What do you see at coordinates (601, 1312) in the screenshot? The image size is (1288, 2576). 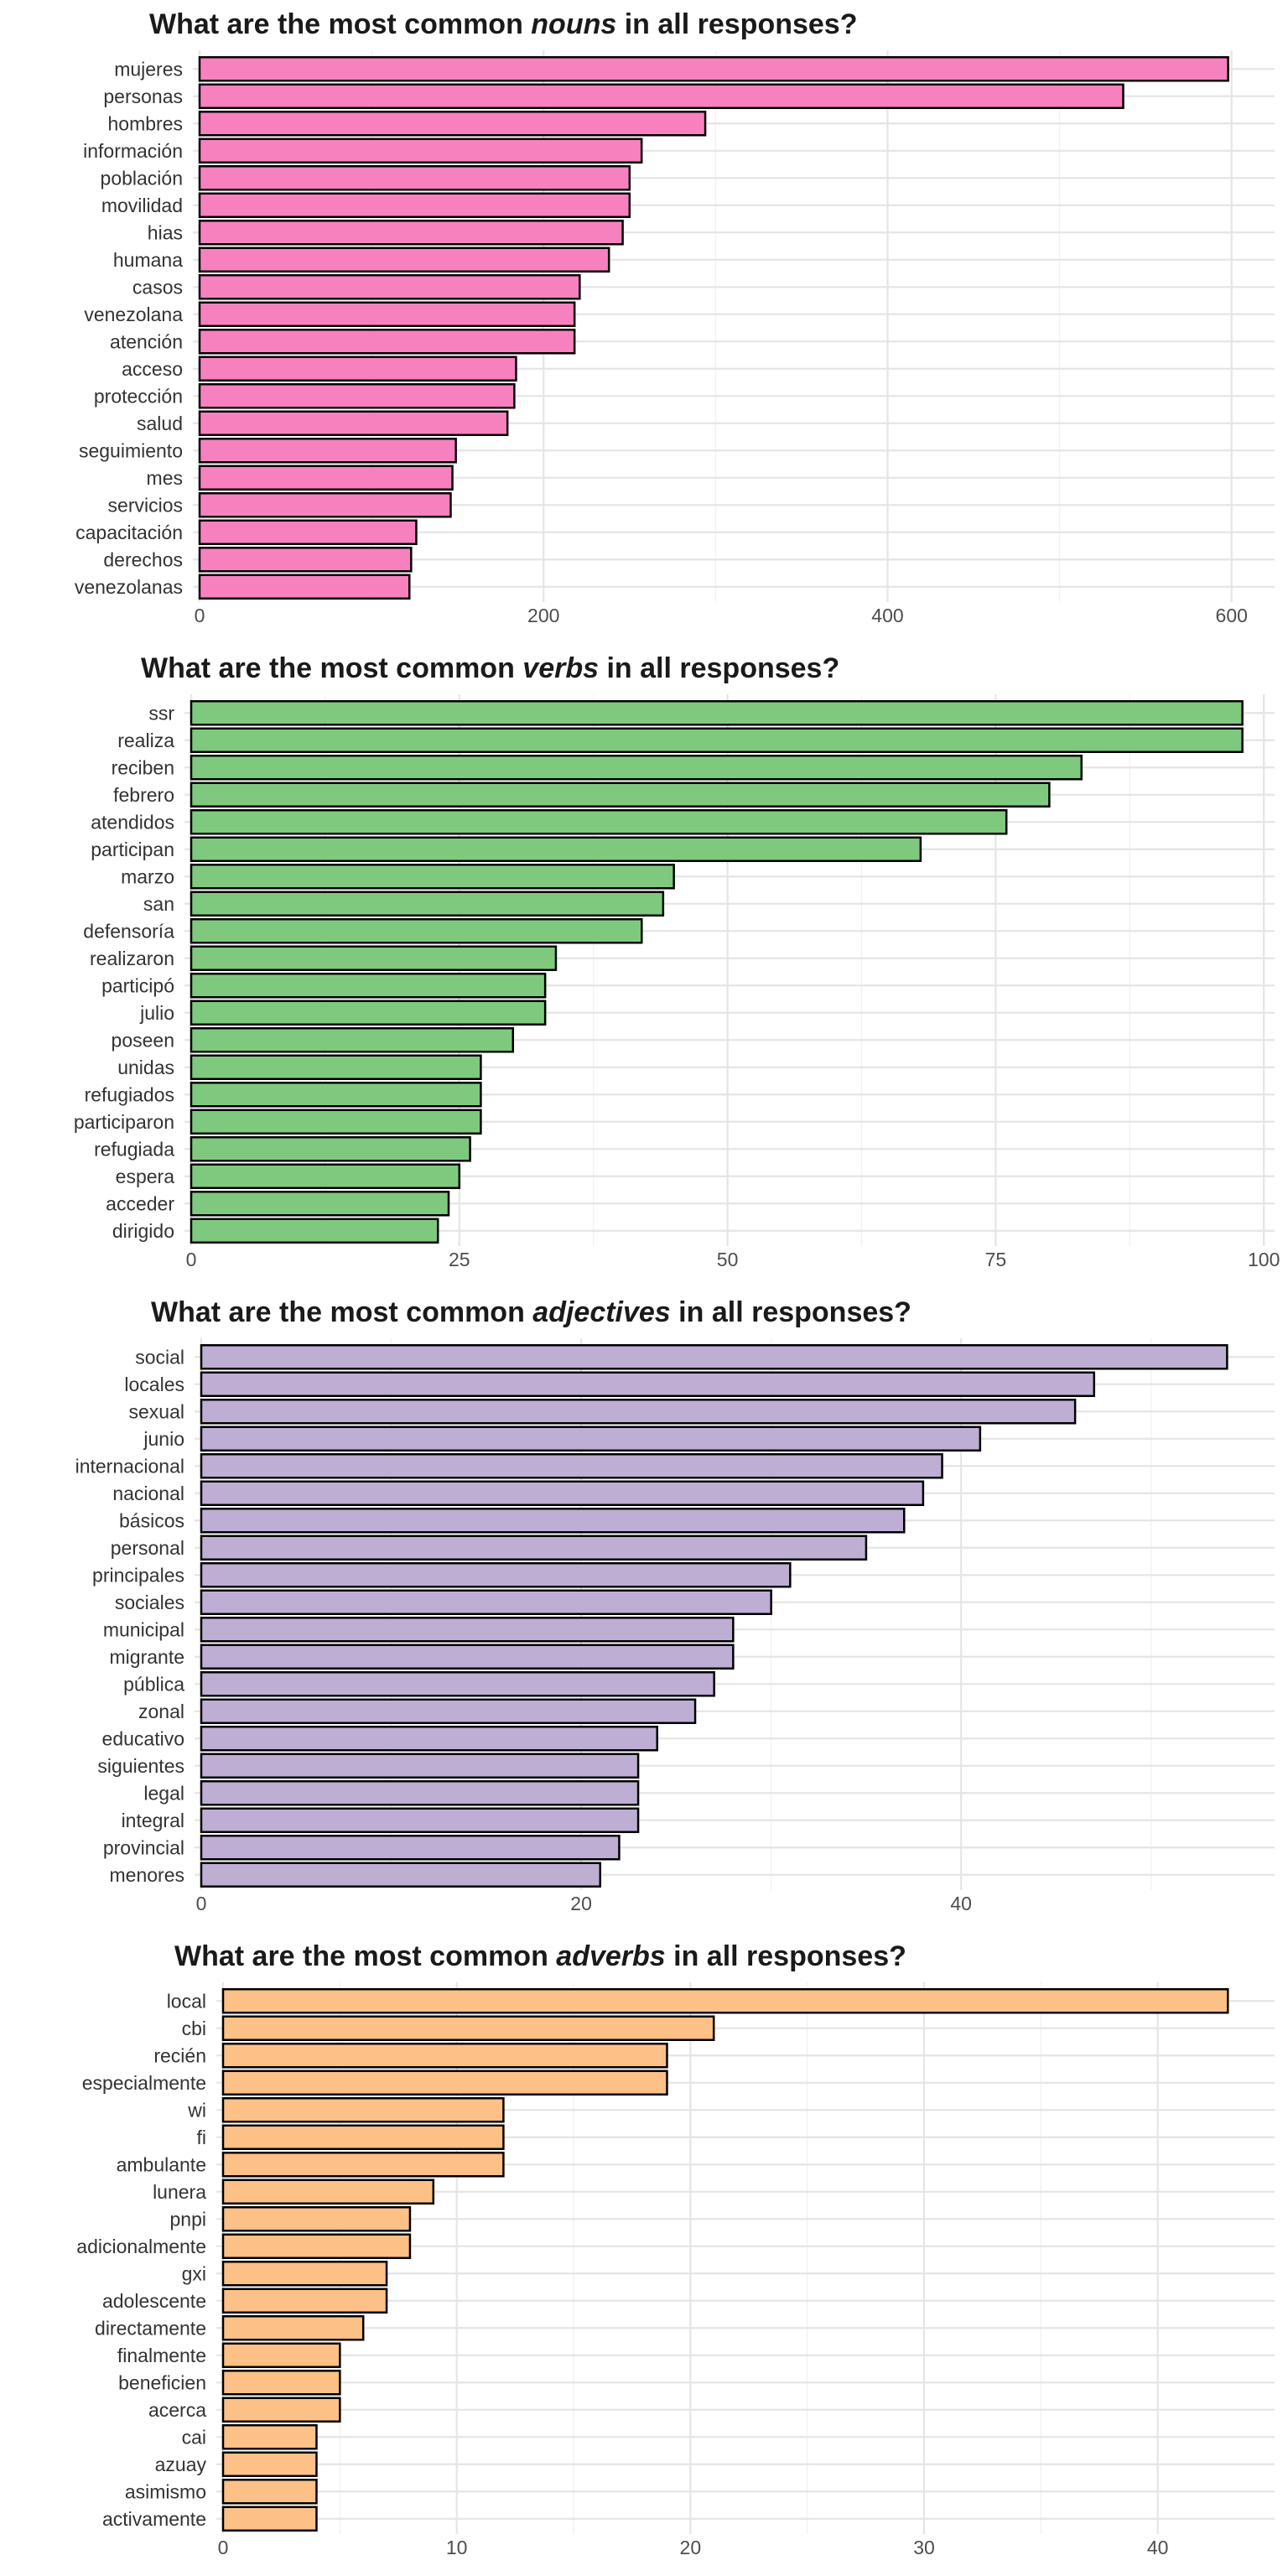 I see `chart-title-part: adjectives` at bounding box center [601, 1312].